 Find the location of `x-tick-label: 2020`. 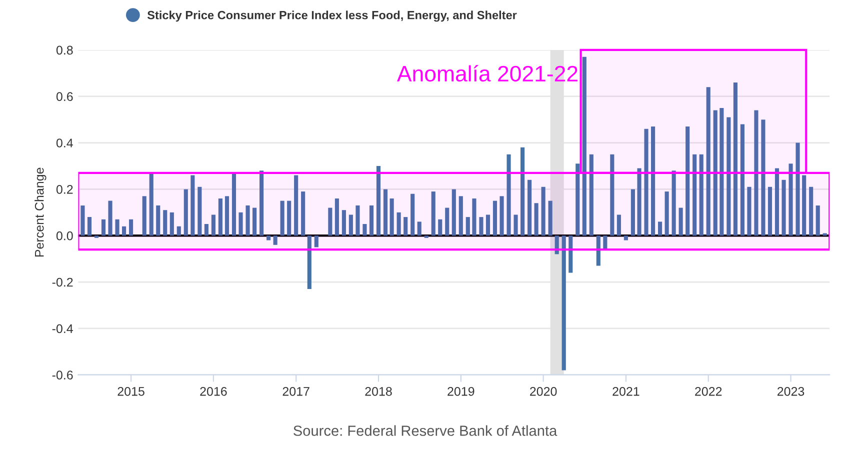

x-tick-label: 2020 is located at coordinates (543, 391).